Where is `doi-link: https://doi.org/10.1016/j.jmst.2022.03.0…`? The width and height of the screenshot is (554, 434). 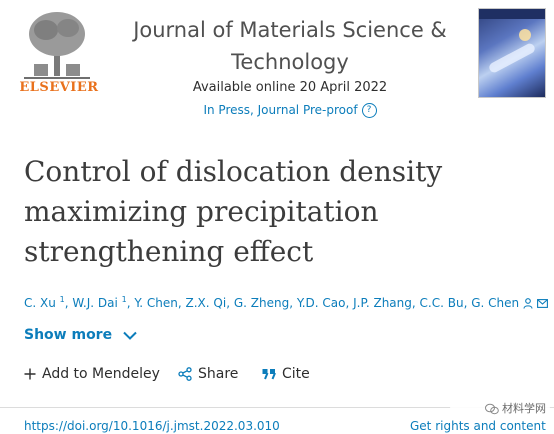 doi-link: https://doi.org/10.1016/j.jmst.2022.03.0… is located at coordinates (152, 426).